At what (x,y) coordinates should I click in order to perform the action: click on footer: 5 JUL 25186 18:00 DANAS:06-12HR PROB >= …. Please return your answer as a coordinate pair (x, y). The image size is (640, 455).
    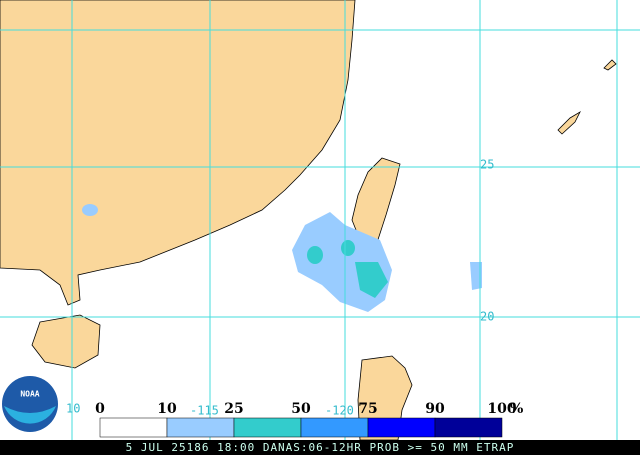
    Looking at the image, I should click on (320, 447).